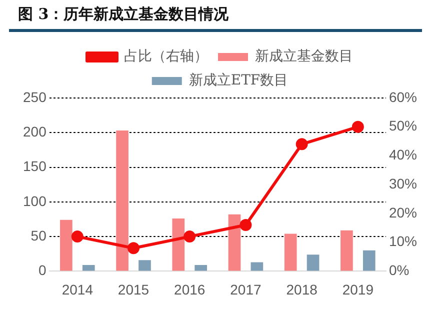 This screenshot has height=321, width=431. Describe the element at coordinates (246, 289) in the screenshot. I see `x-tick-label: 2017` at that location.